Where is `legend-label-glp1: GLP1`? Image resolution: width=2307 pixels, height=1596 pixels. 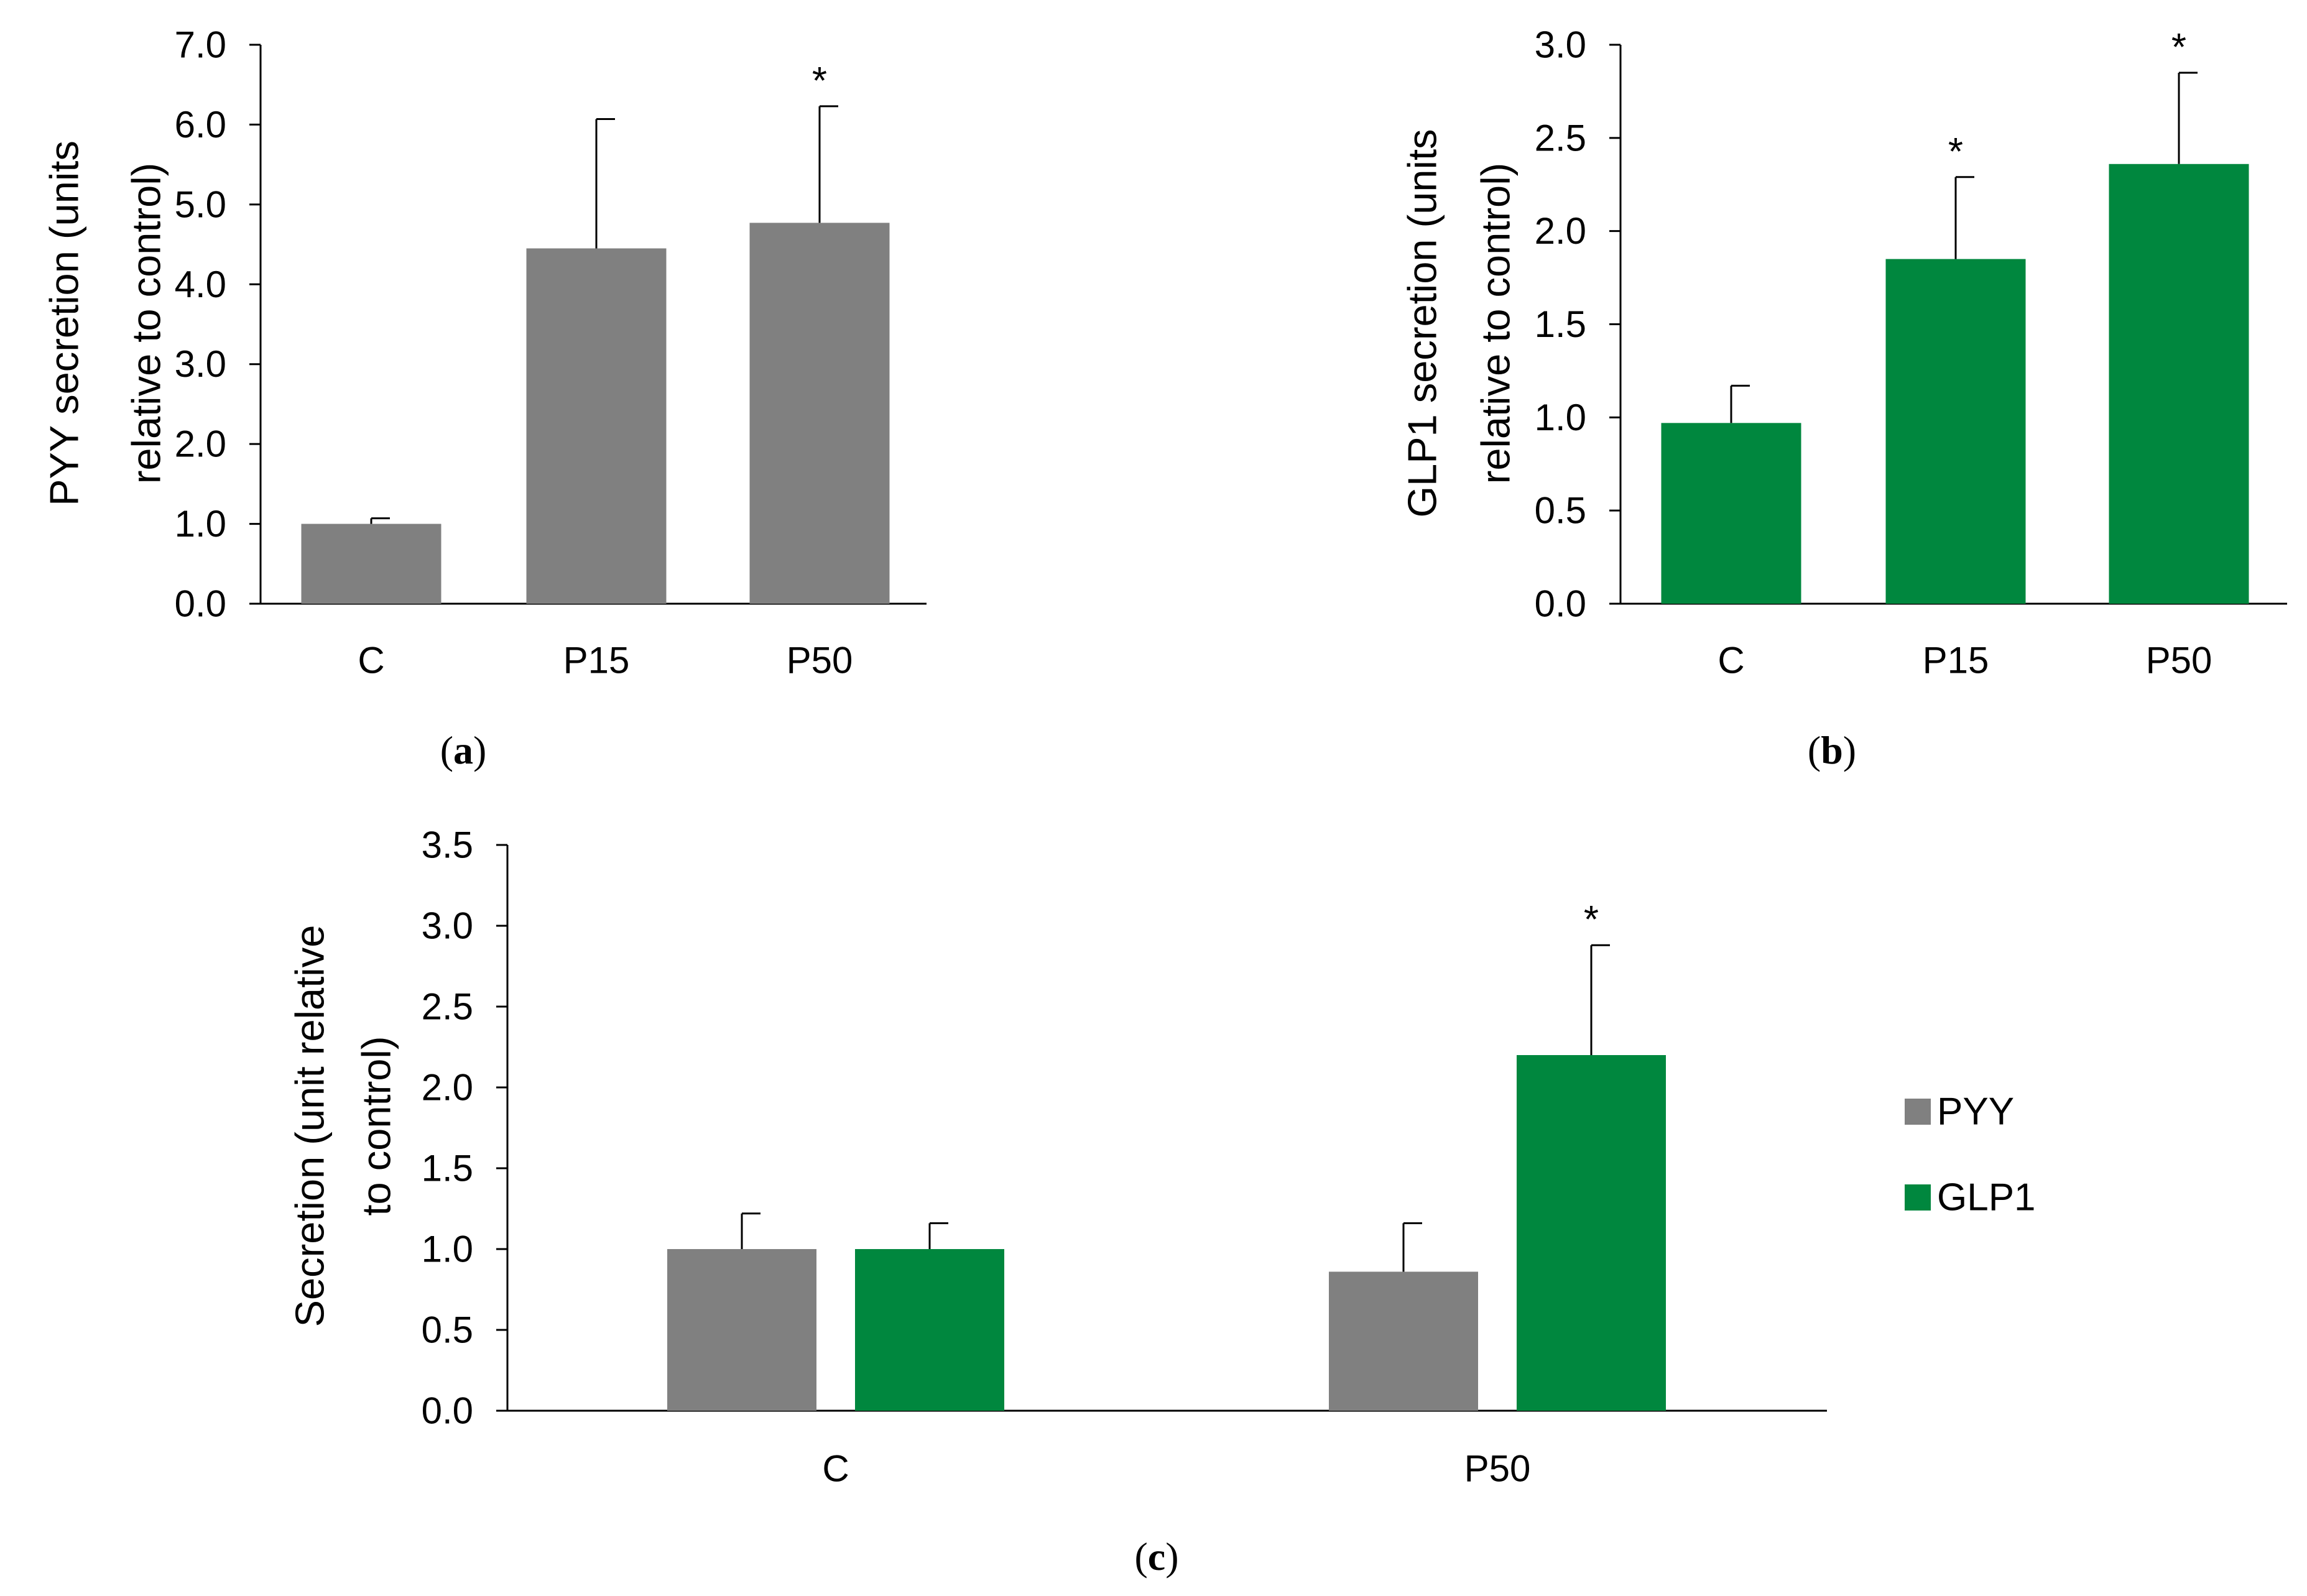 legend-label-glp1: GLP1 is located at coordinates (1986, 1197).